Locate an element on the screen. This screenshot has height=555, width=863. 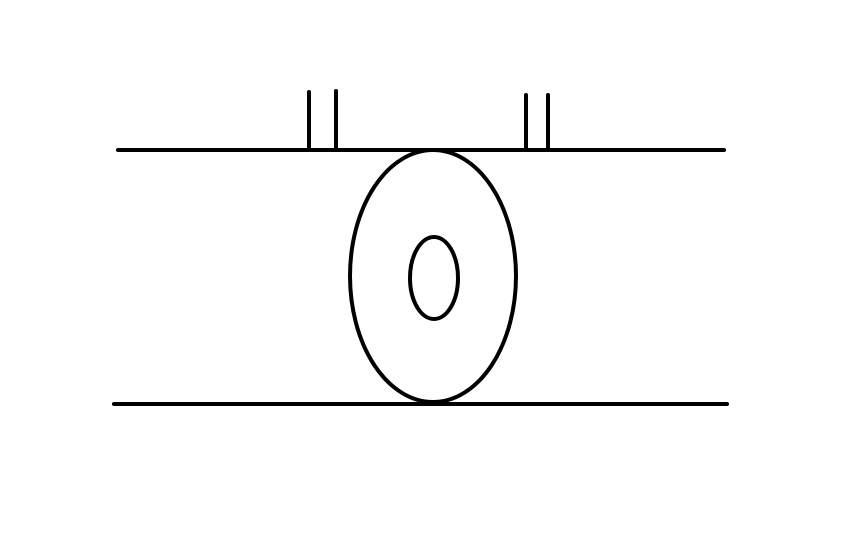
inner-ellipse is located at coordinates (434, 278).